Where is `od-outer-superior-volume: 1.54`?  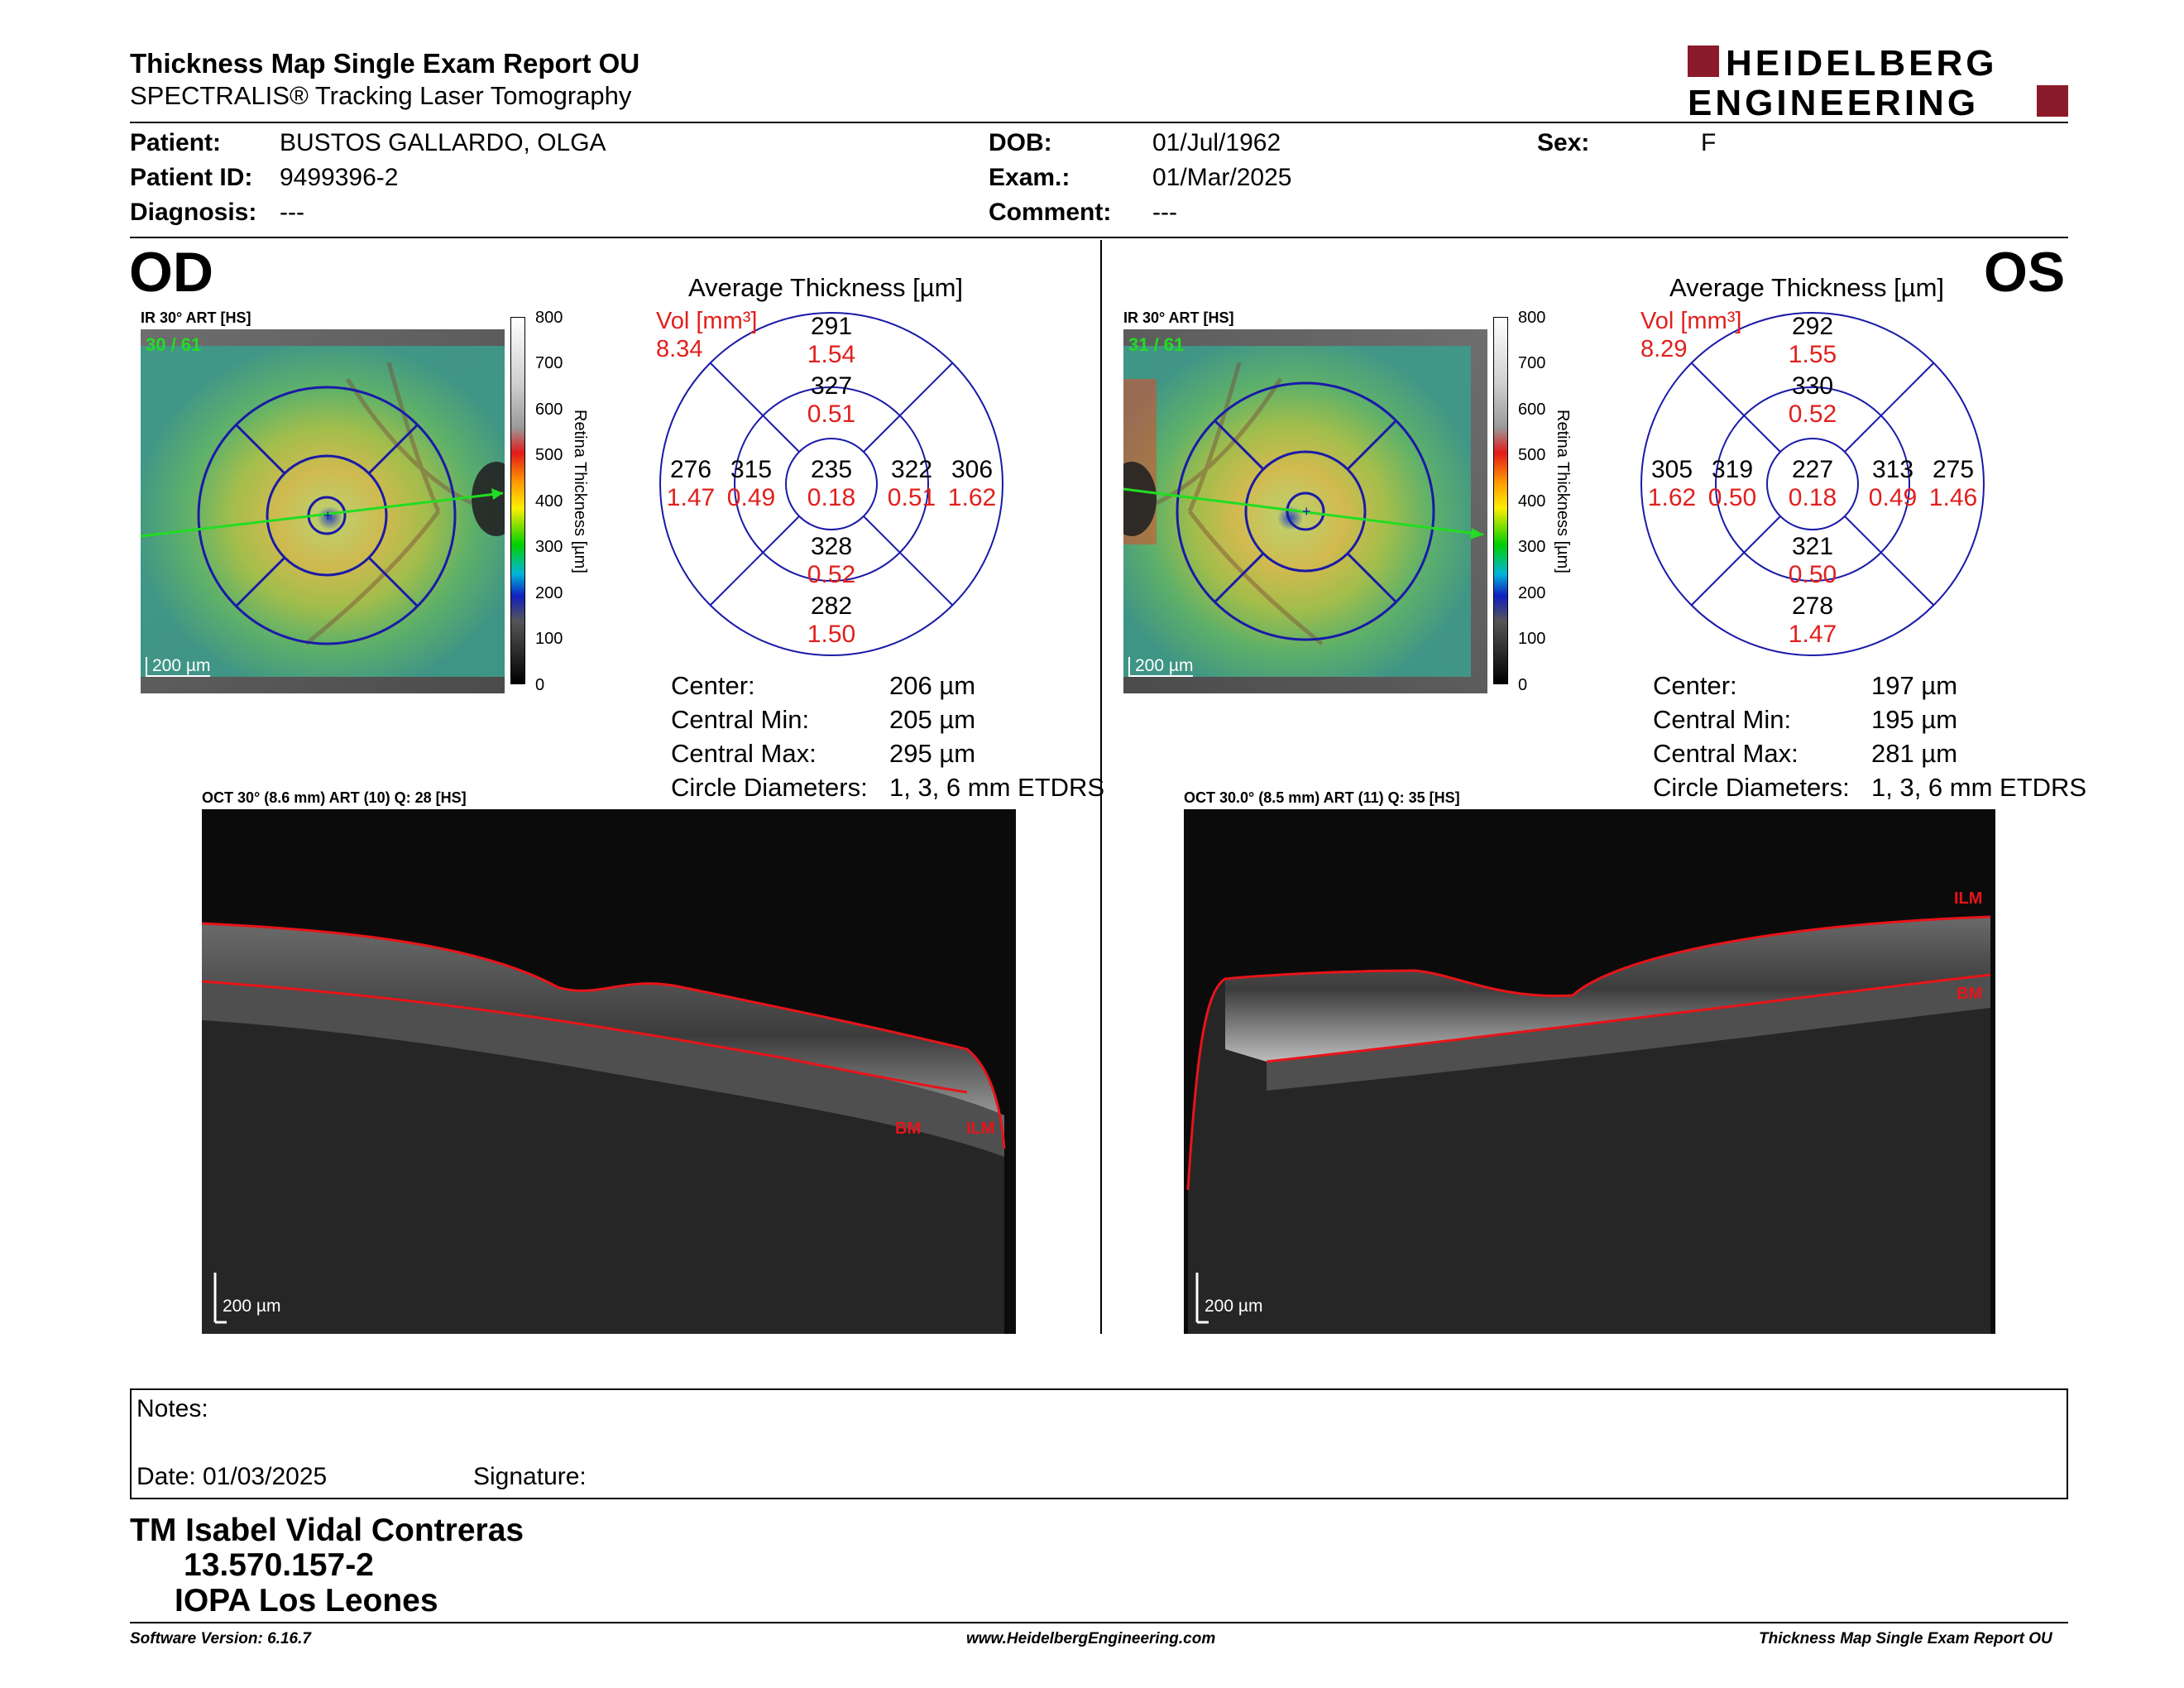 od-outer-superior-volume: 1.54 is located at coordinates (831, 354).